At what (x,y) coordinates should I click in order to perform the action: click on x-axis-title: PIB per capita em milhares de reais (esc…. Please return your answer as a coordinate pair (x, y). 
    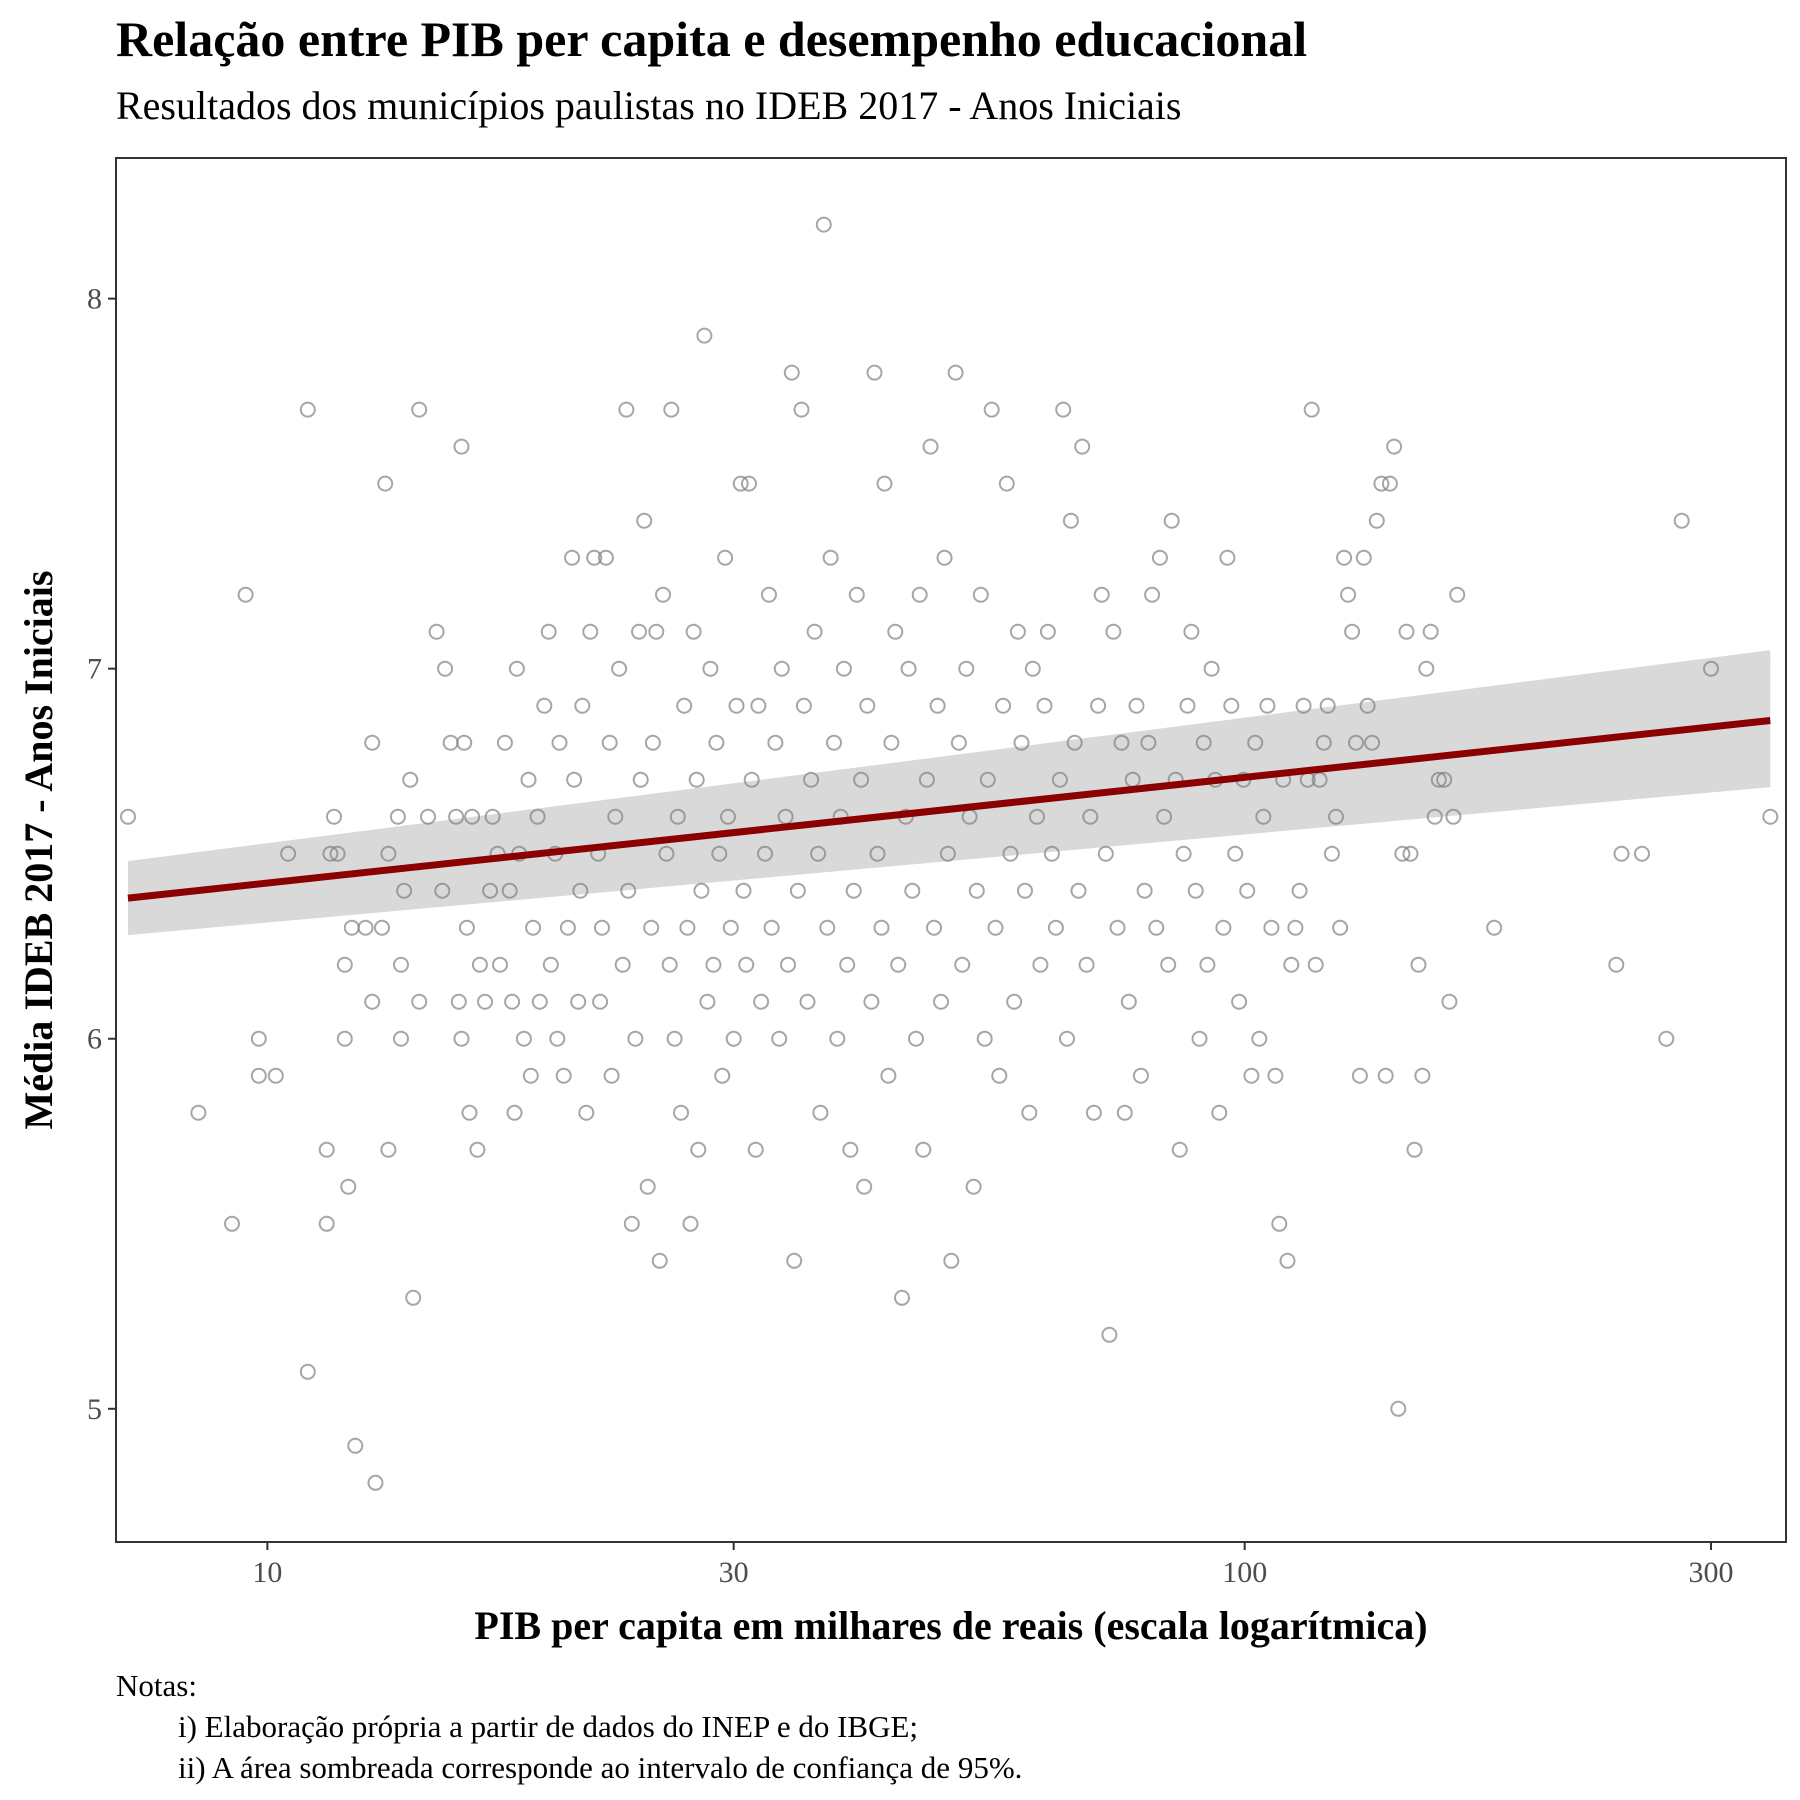
    Looking at the image, I should click on (950, 1625).